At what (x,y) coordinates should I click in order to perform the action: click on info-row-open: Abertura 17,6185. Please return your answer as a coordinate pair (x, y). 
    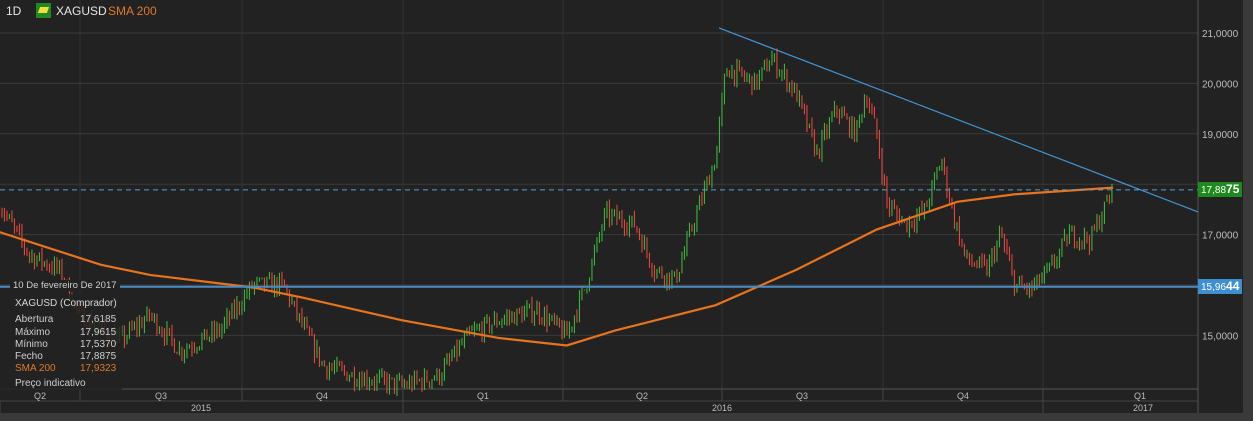
    Looking at the image, I should click on (67, 319).